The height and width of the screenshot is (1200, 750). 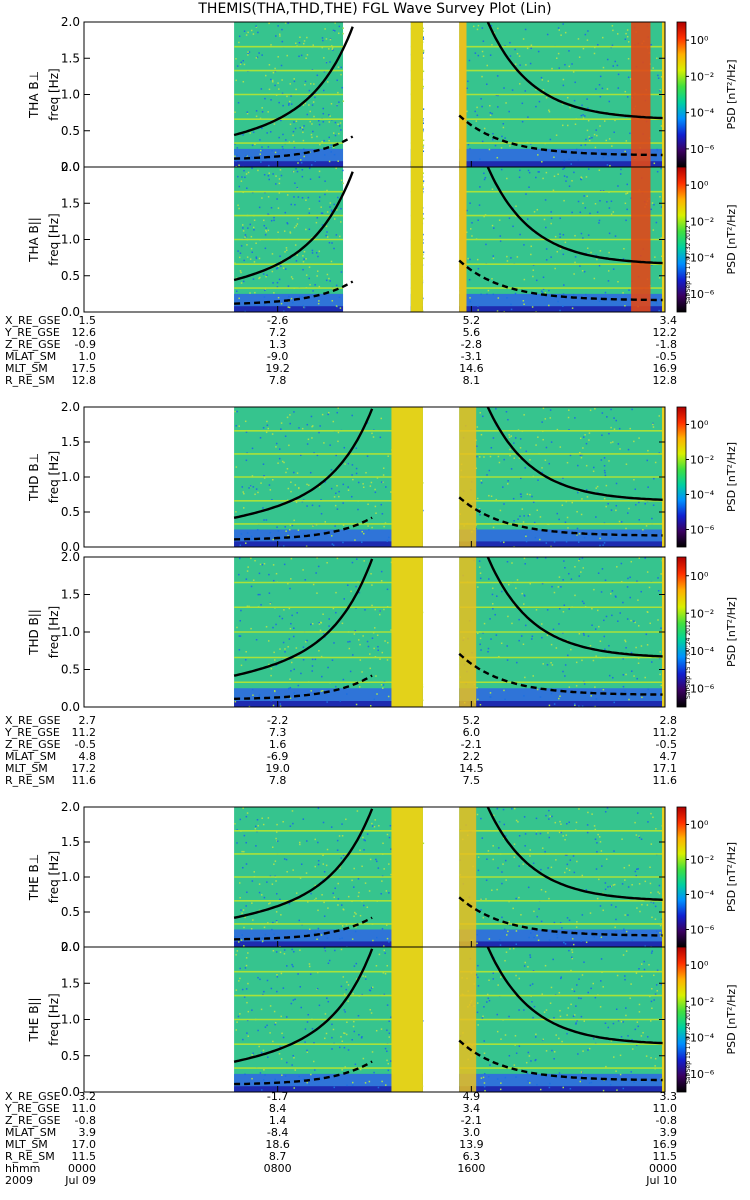 What do you see at coordinates (70, 167) in the screenshot?
I see `y-tick-label: 2.0` at bounding box center [70, 167].